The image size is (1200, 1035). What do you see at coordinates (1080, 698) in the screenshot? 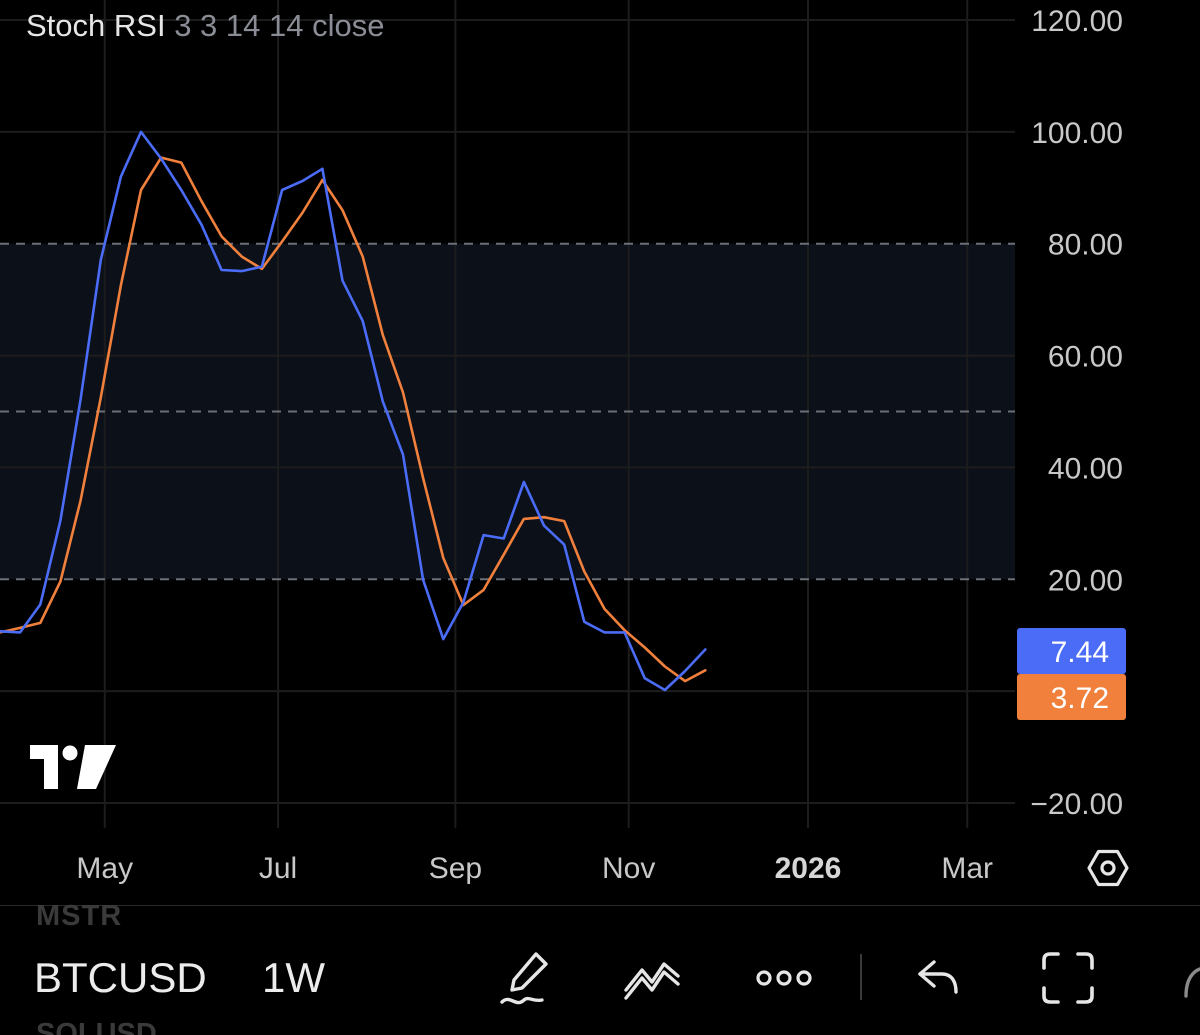
I see `last-value-label: 3.72` at bounding box center [1080, 698].